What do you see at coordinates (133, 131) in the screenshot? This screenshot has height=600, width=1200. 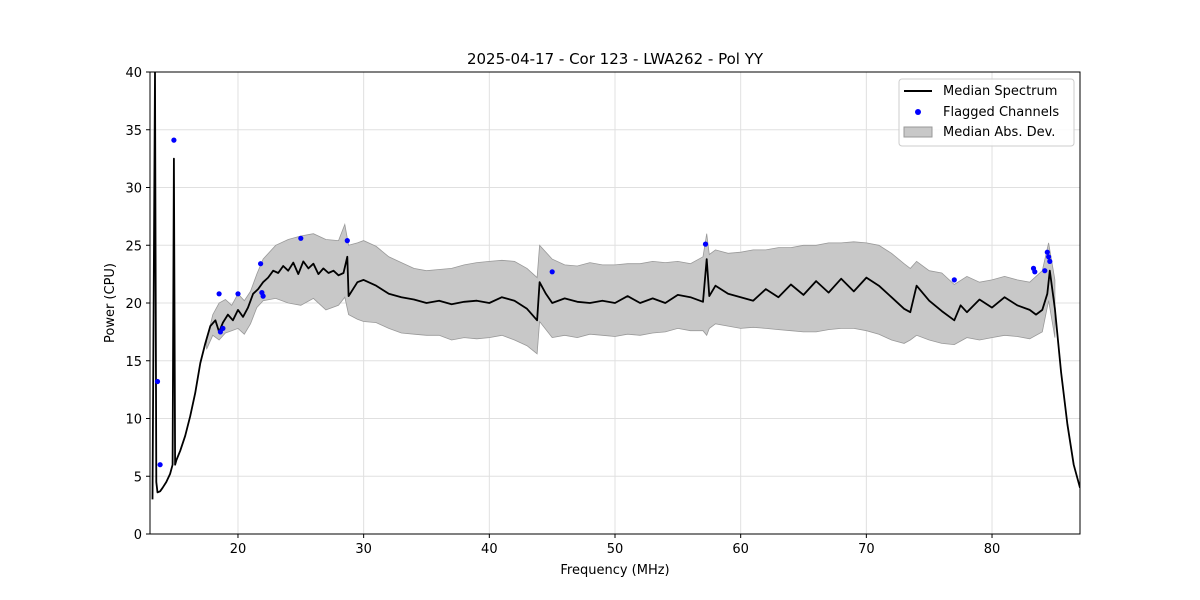 I see `y-tick-label: 35` at bounding box center [133, 131].